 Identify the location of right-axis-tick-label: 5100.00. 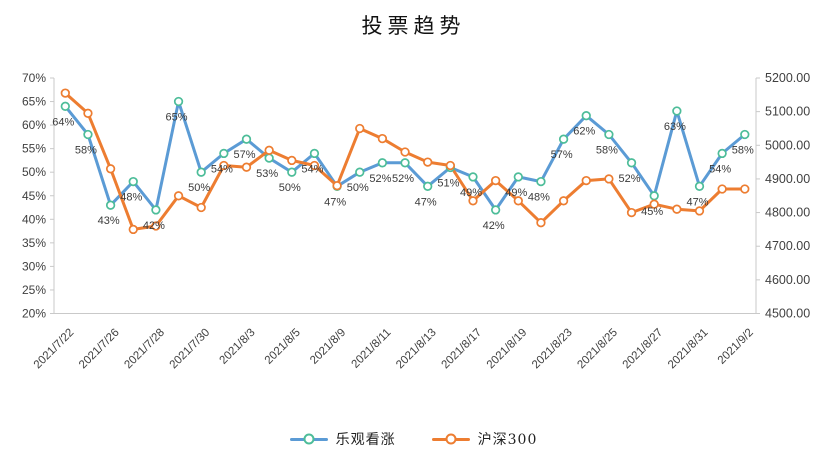
(787, 112).